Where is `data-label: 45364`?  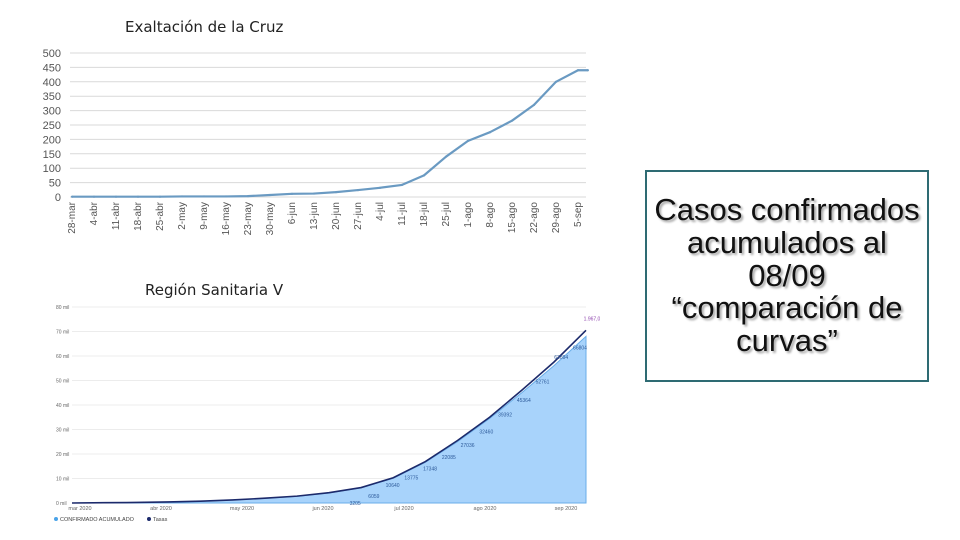 data-label: 45364 is located at coordinates (524, 401).